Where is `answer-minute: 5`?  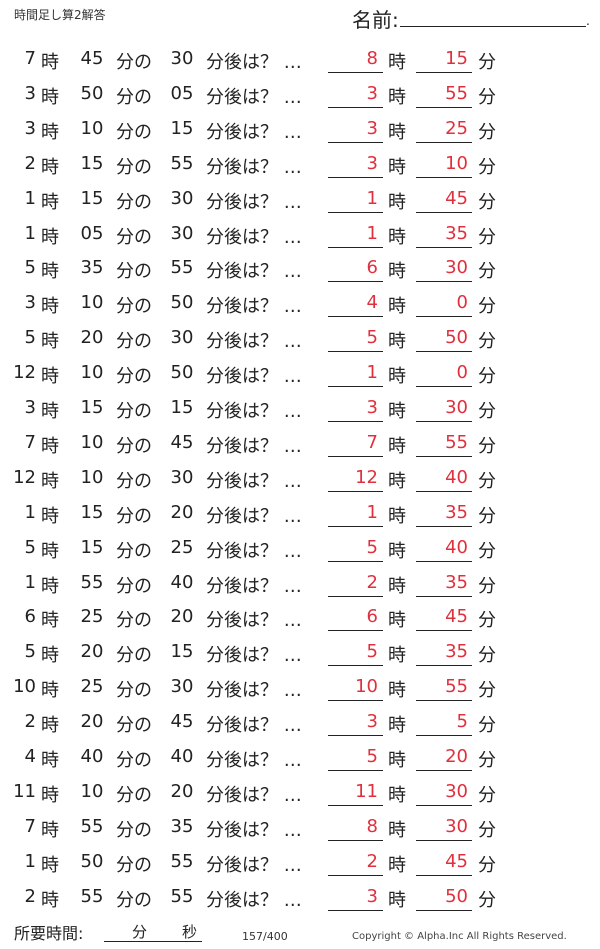 answer-minute: 5 is located at coordinates (462, 722).